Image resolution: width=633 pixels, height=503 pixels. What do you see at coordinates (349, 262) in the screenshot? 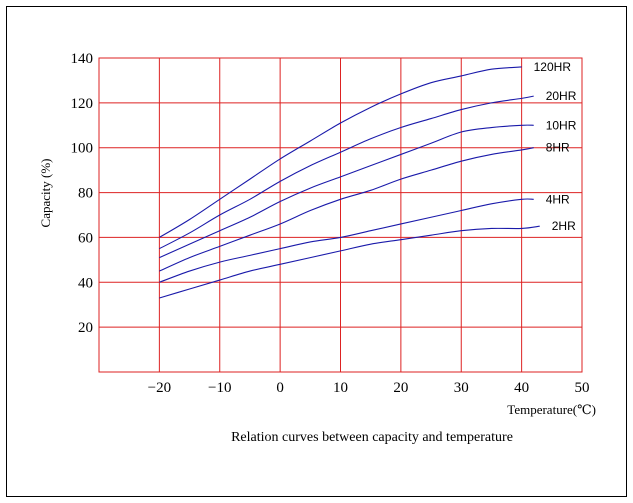
I see `series-line-2hr` at bounding box center [349, 262].